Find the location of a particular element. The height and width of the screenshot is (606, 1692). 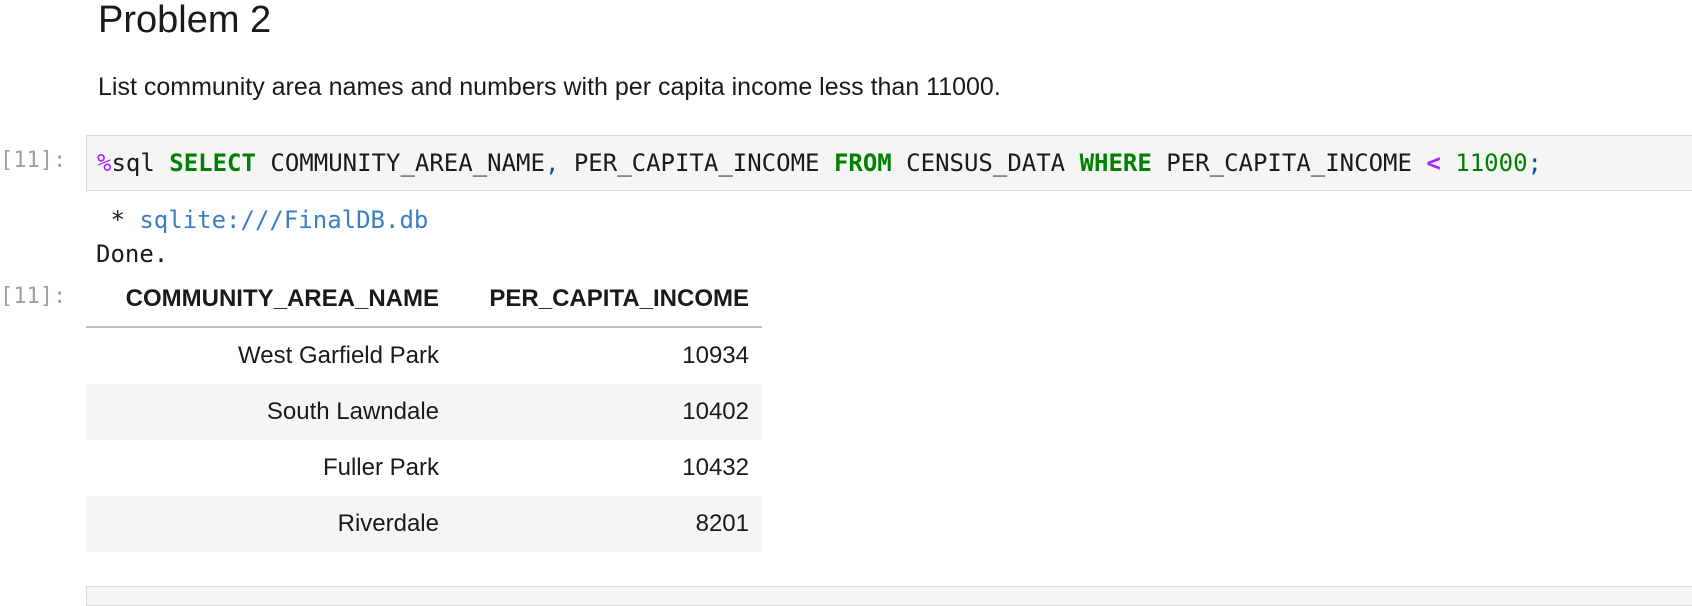

table-row: West Garfield Park 10934 is located at coordinates (424, 355).